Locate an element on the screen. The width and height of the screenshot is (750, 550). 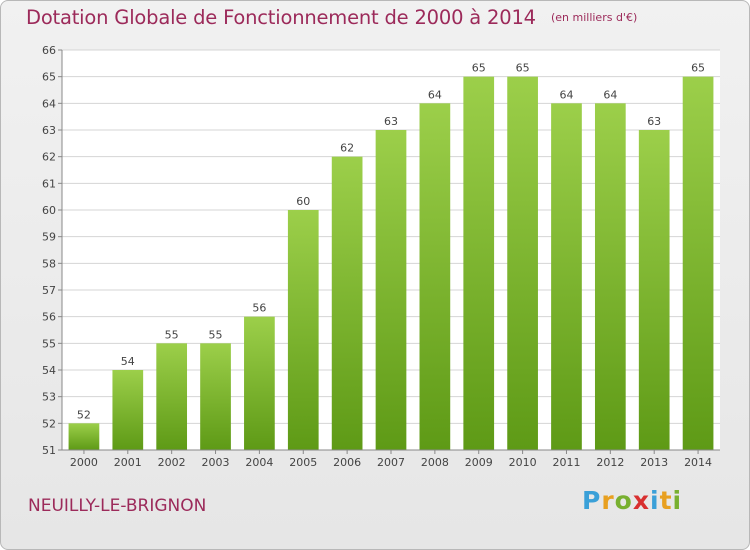
x-tick-label: 2005 is located at coordinates (303, 462).